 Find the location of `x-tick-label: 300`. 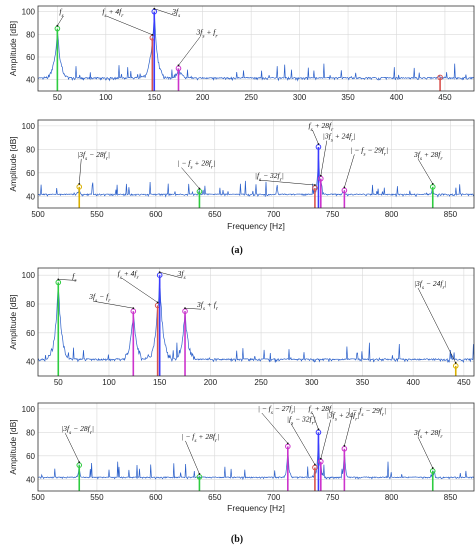

x-tick-label: 300 is located at coordinates (312, 382).